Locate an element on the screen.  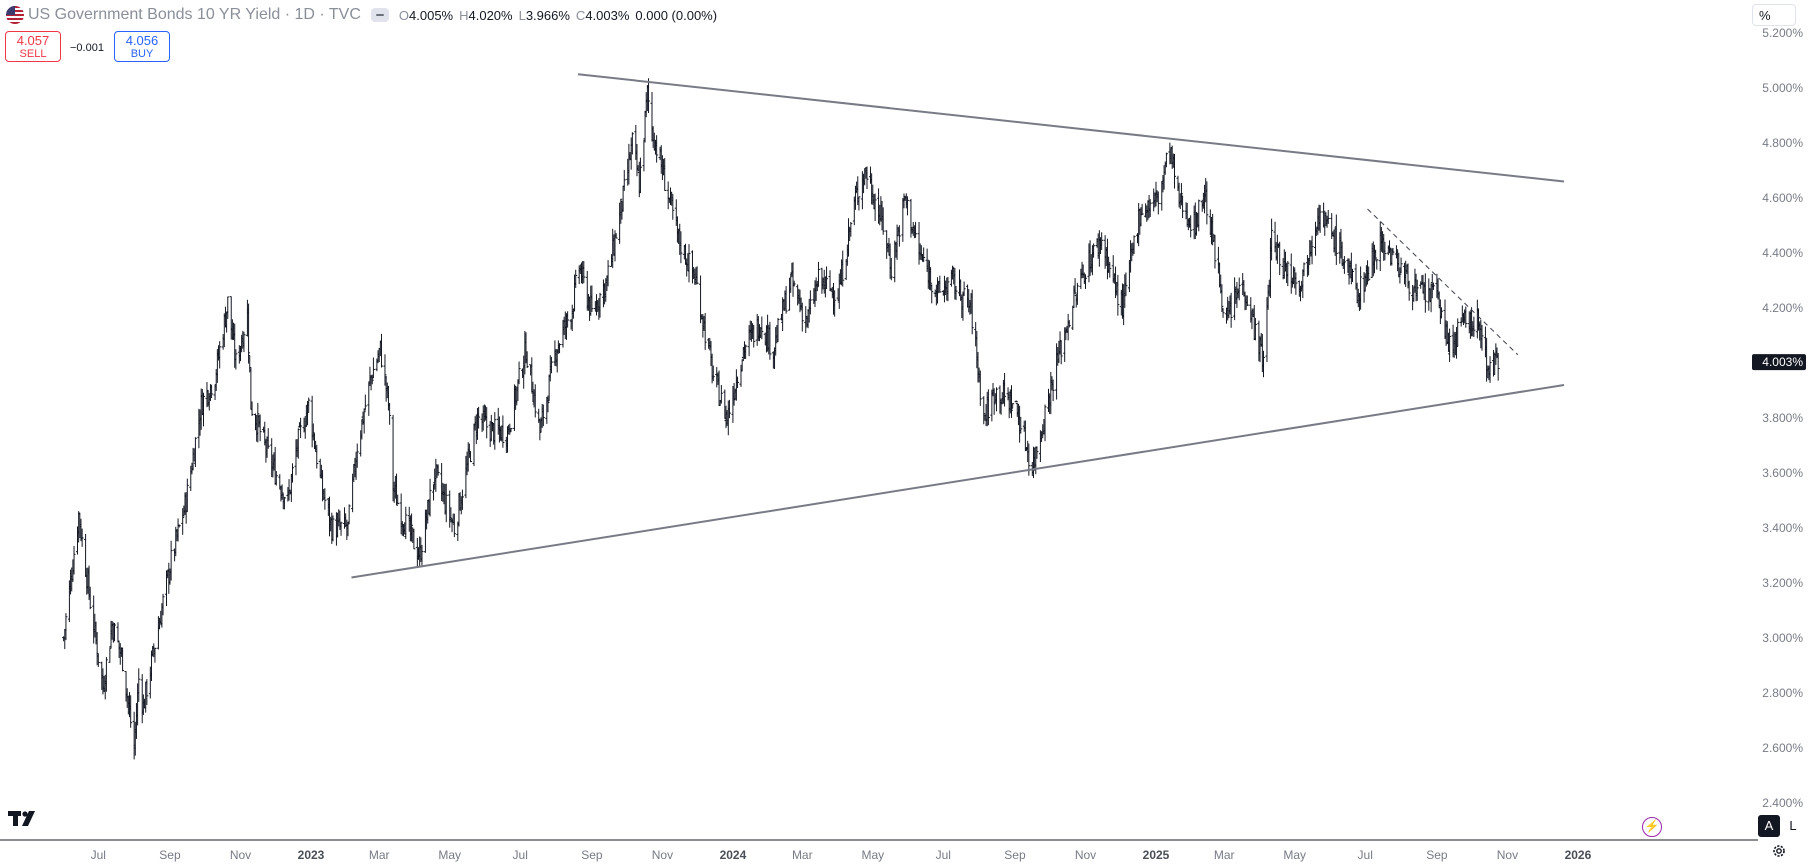
current-price-tag is located at coordinates (1779, 362).